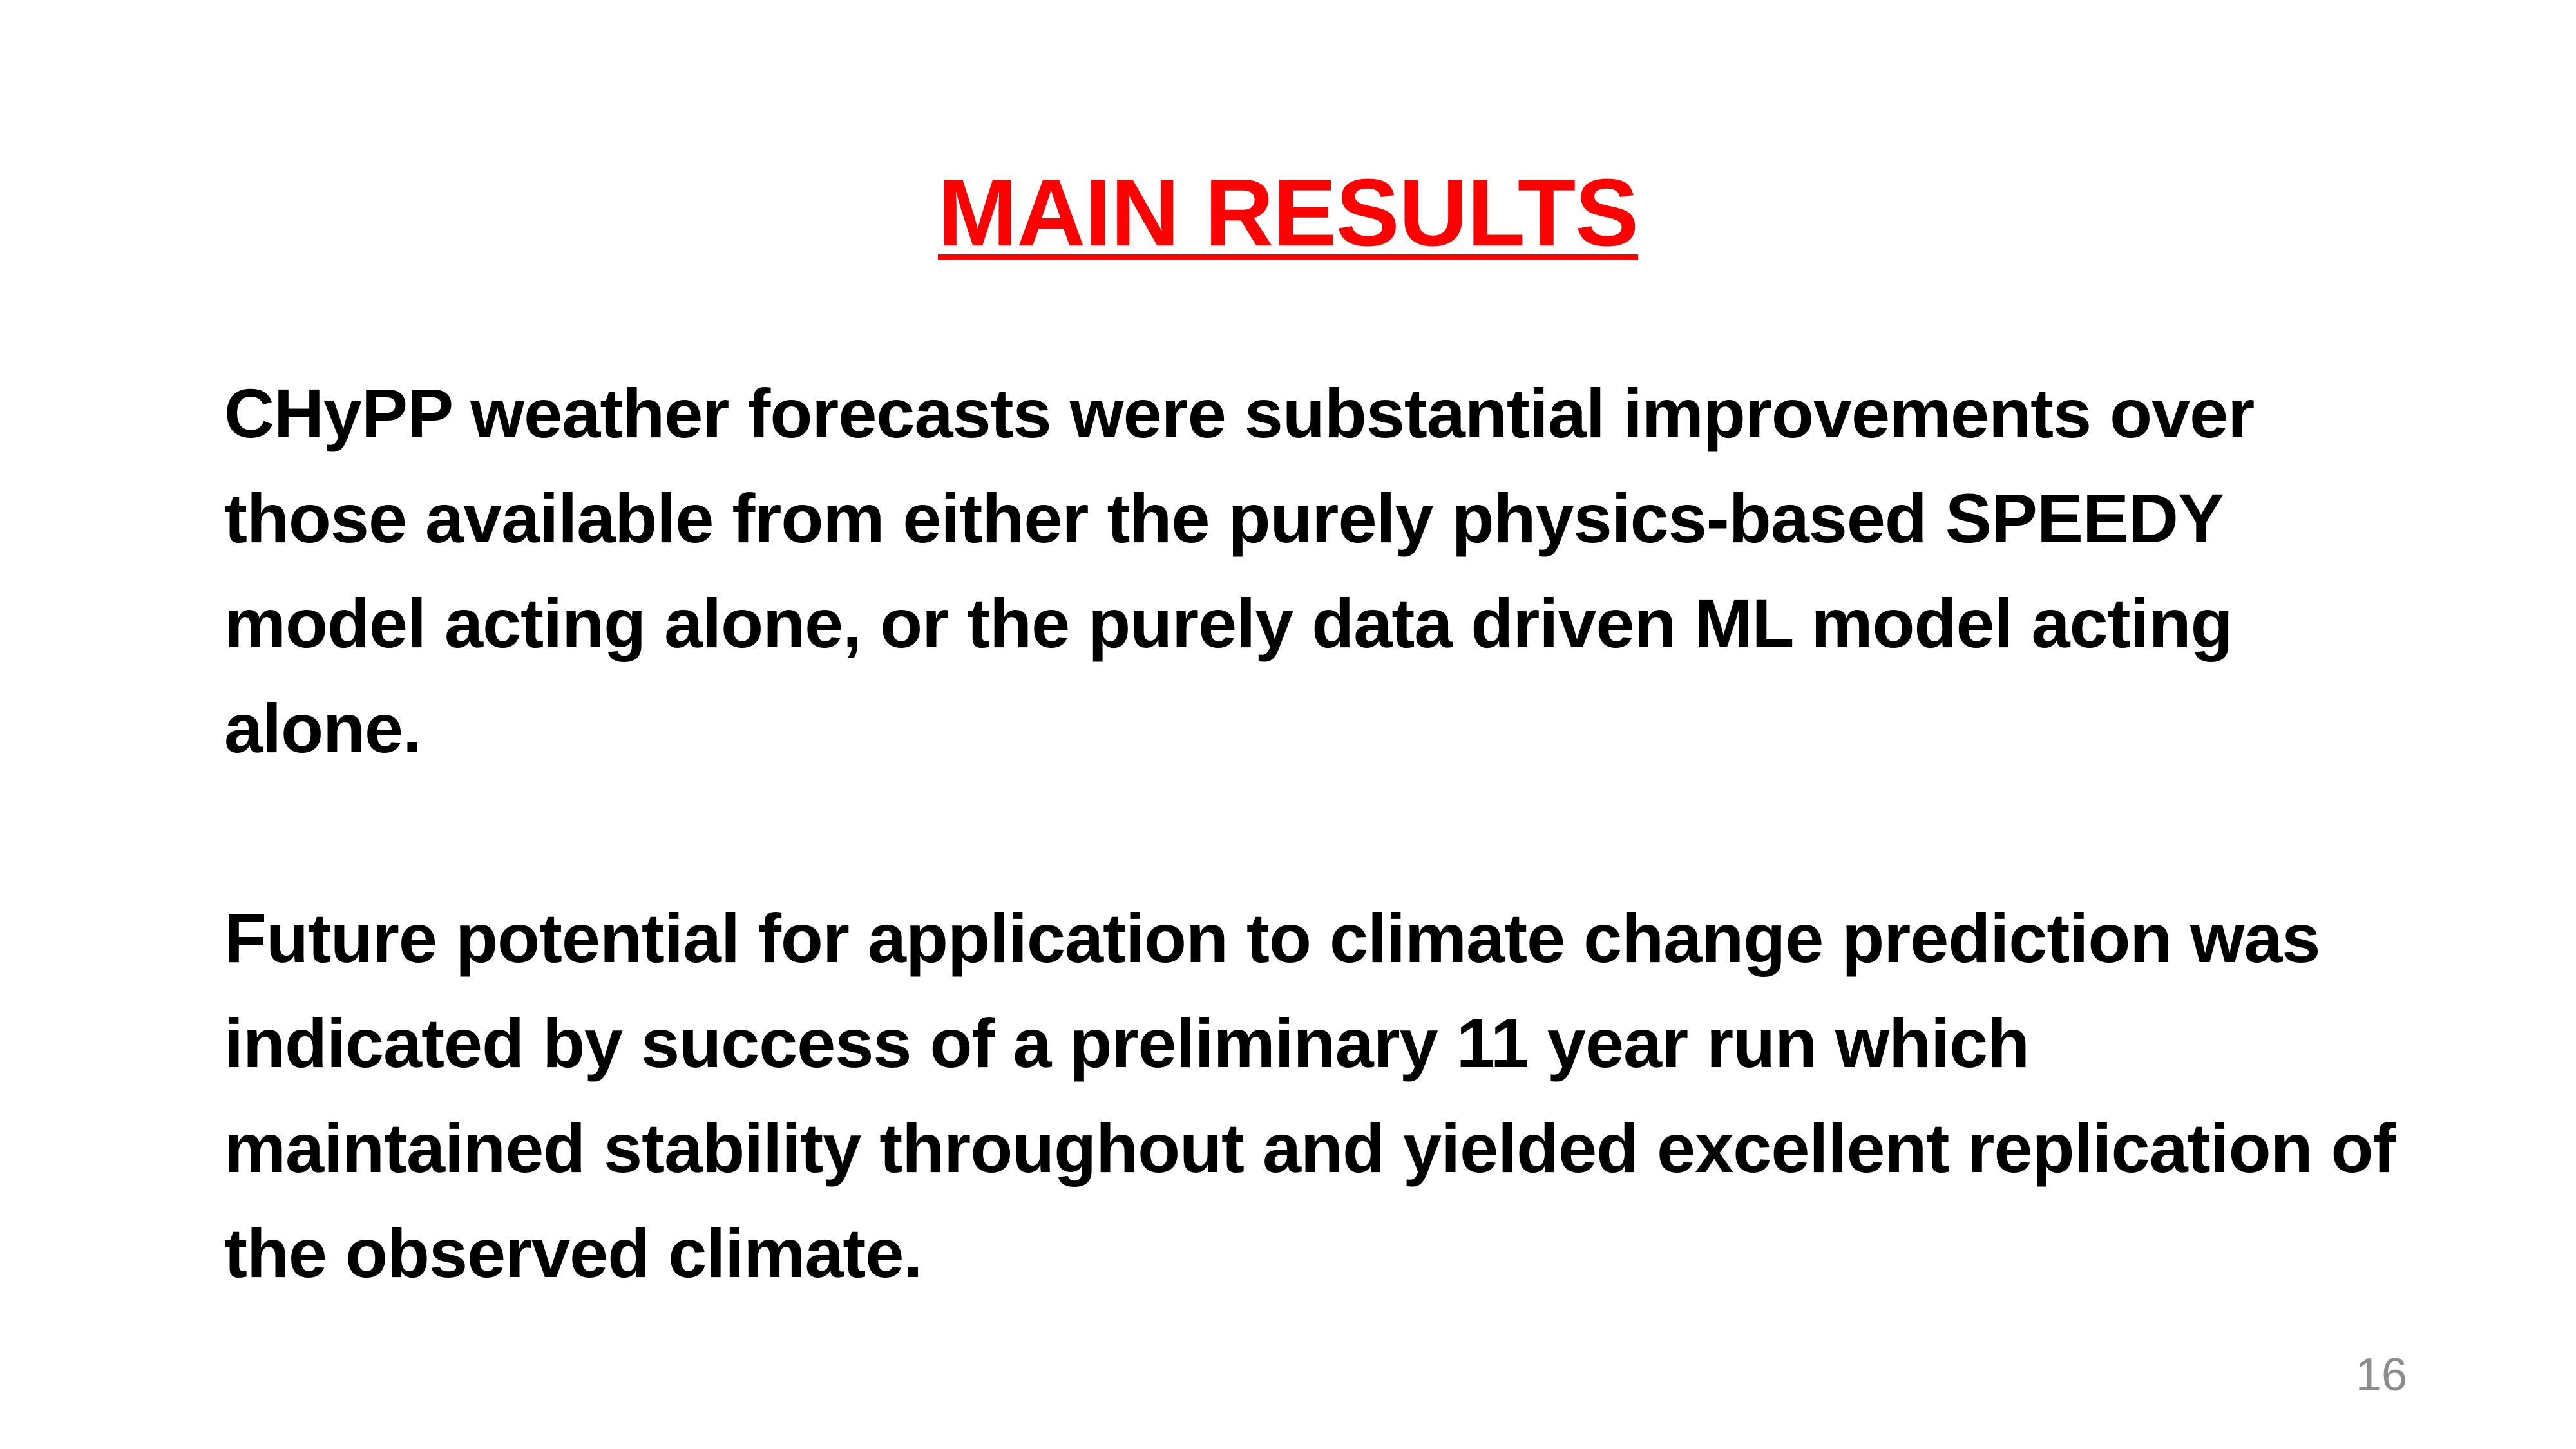  Describe the element at coordinates (2381, 1375) in the screenshot. I see `page-number: 16` at that location.